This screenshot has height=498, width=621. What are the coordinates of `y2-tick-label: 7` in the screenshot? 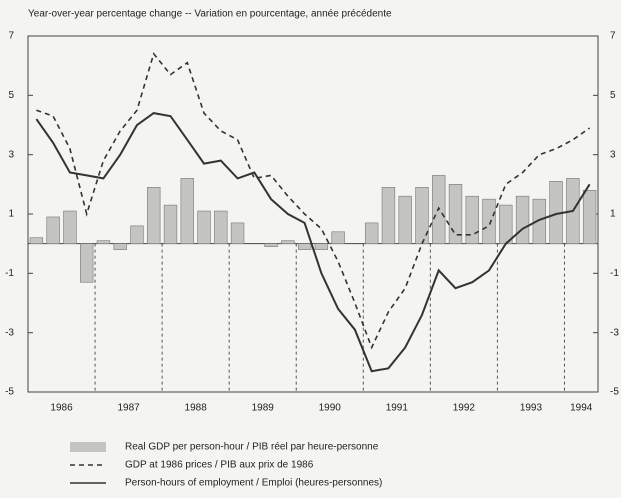 It's located at (613, 36).